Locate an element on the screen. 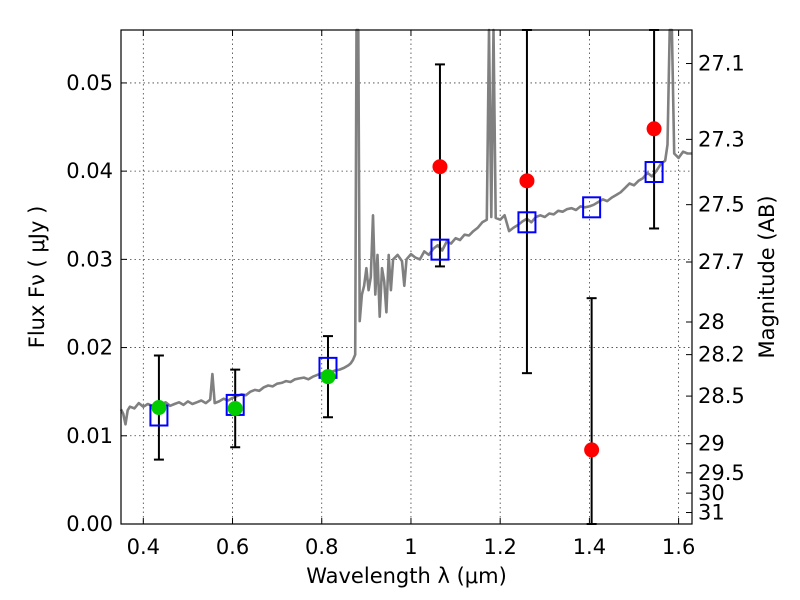 The height and width of the screenshot is (600, 800). y-tick-label: 0.03 is located at coordinates (89, 259).